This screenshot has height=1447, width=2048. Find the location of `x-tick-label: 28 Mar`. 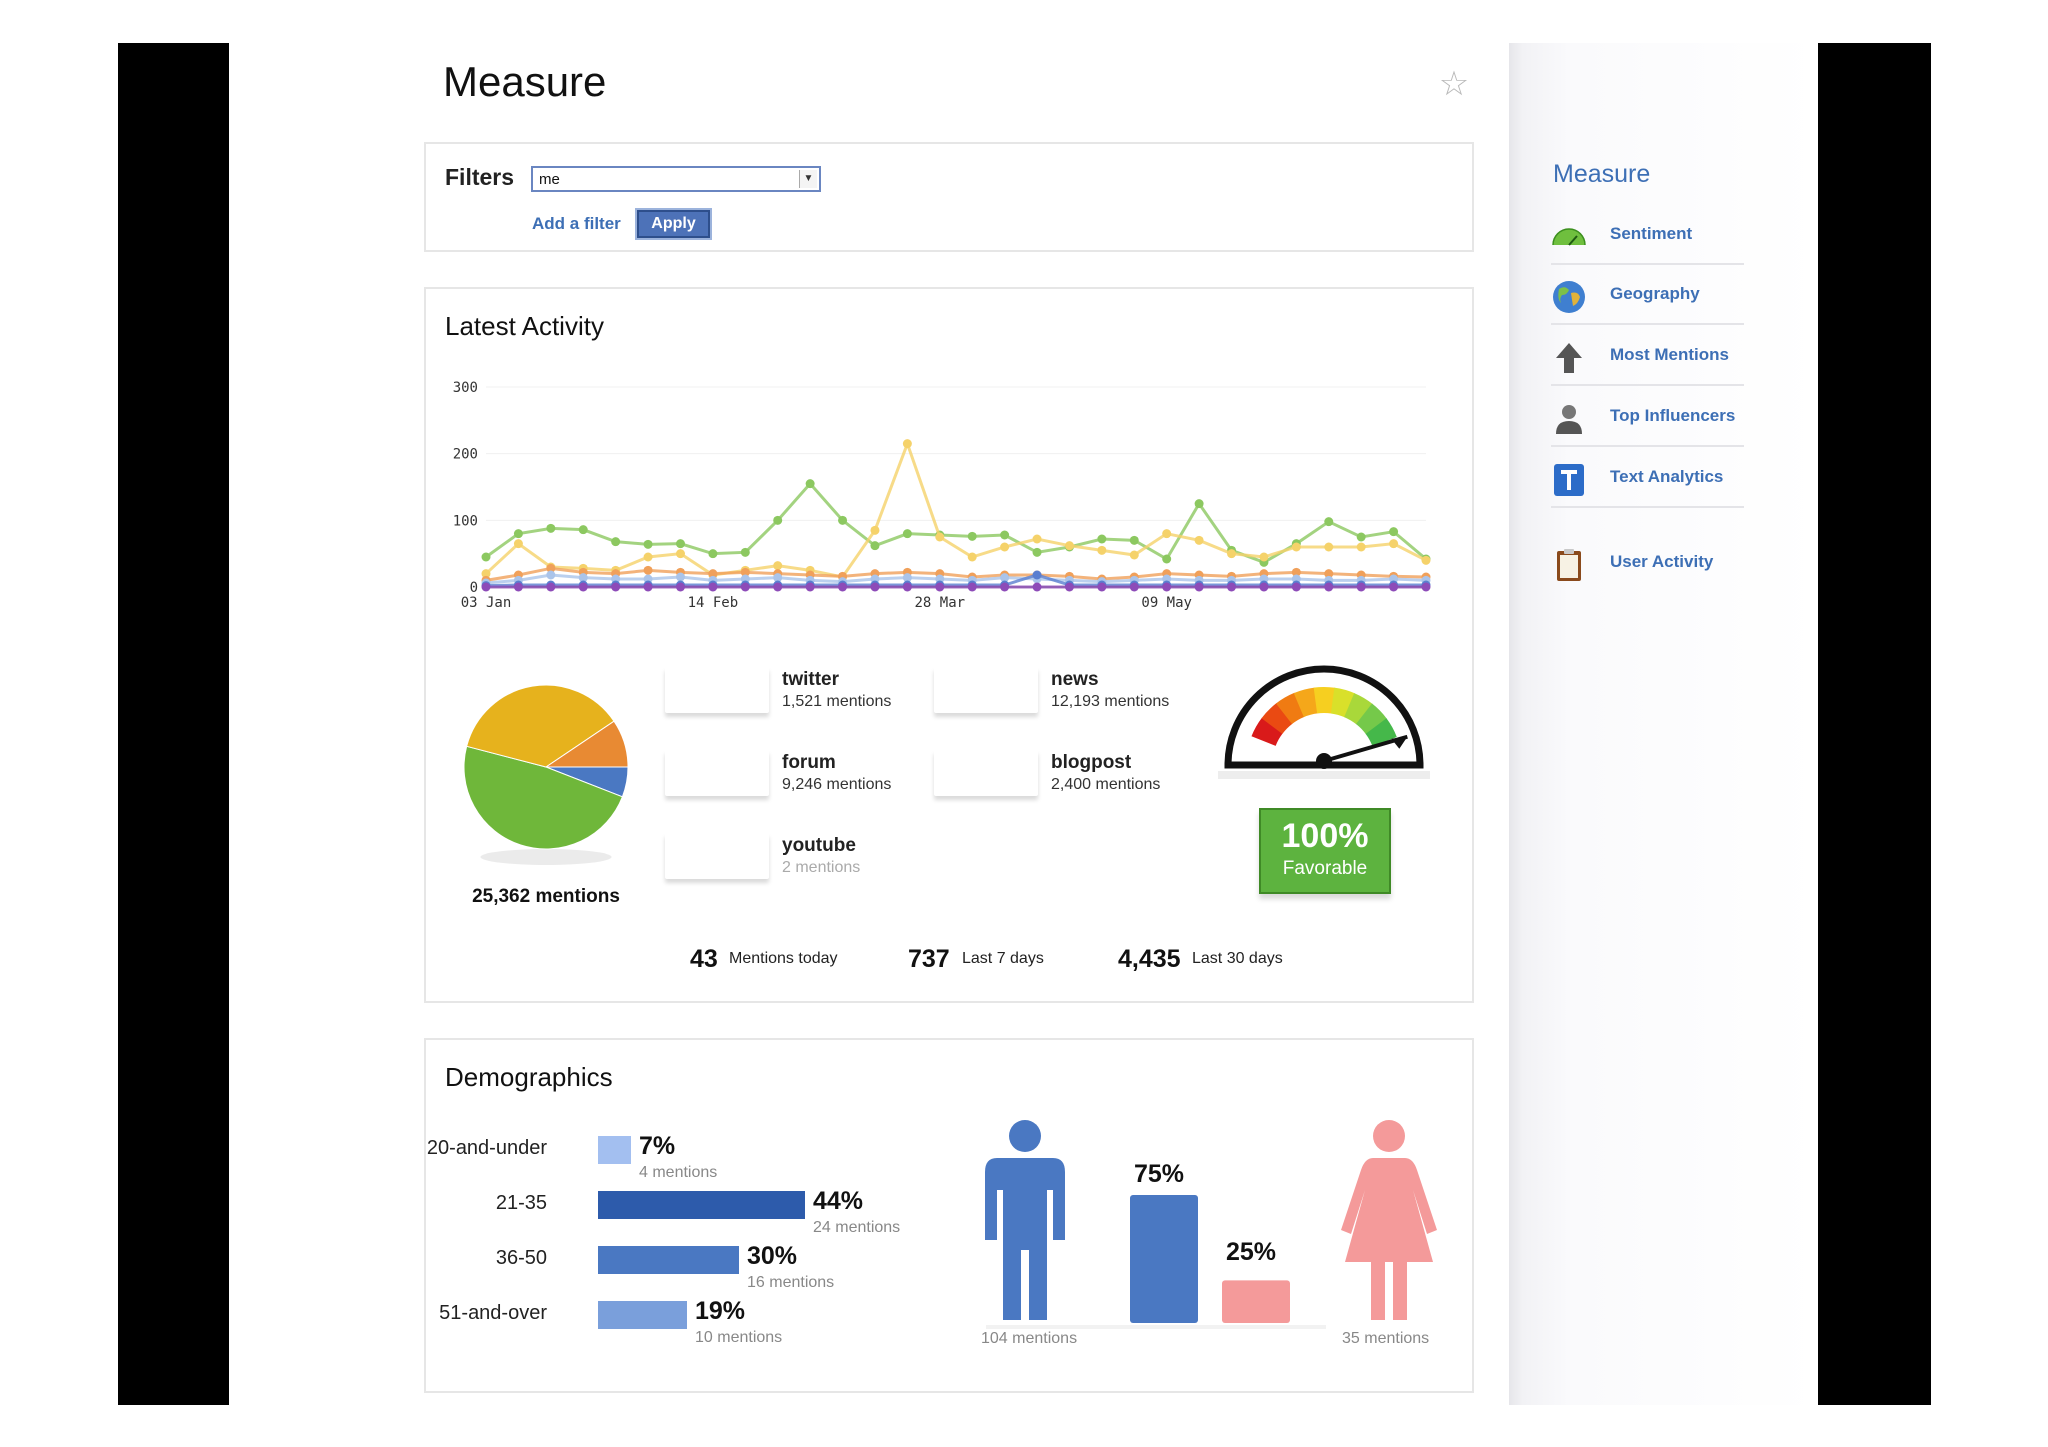

x-tick-label: 28 Mar is located at coordinates (940, 603).